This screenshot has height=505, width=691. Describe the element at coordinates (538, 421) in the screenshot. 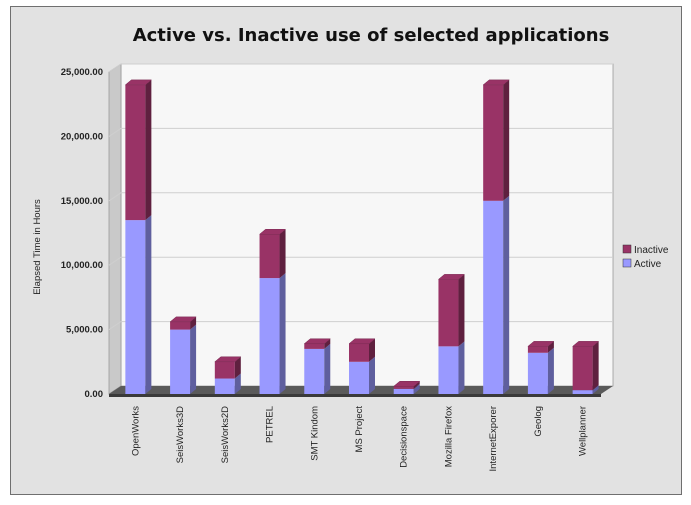

I see `x-tick-label: Geolog` at that location.